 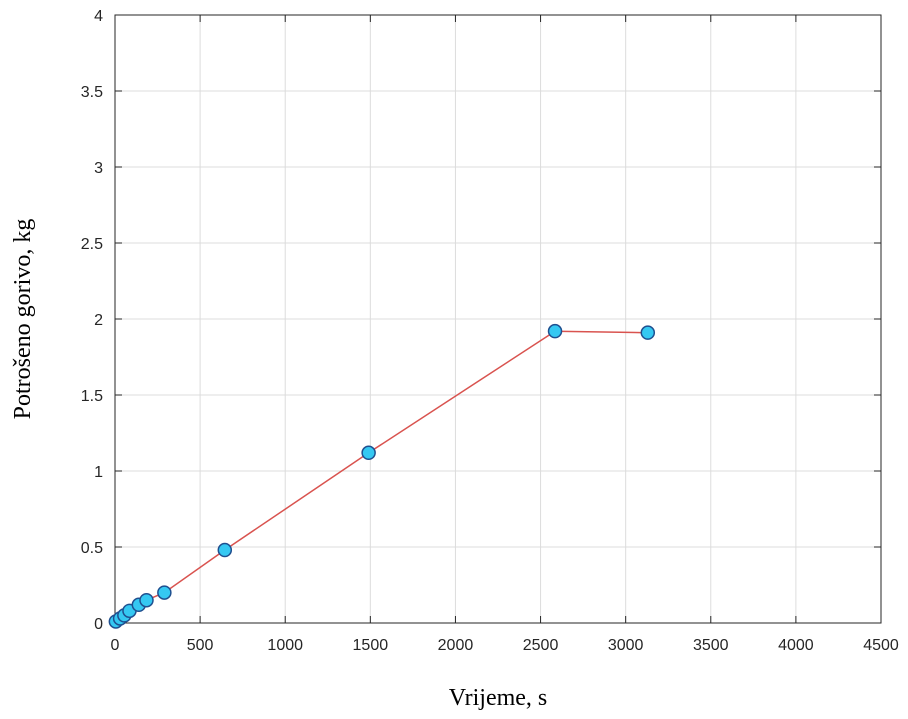 I want to click on x-tick-label: 4000, so click(x=796, y=645).